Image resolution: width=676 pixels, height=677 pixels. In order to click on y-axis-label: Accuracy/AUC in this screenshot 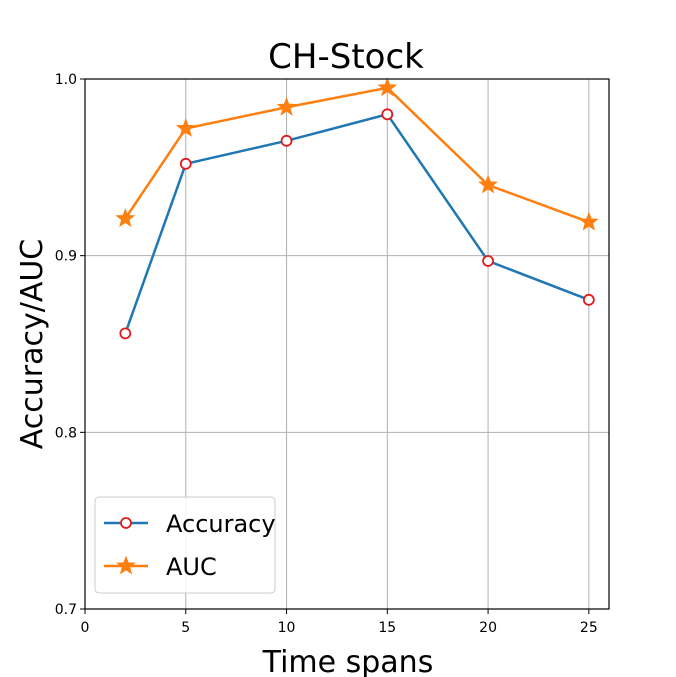, I will do `click(32, 344)`.